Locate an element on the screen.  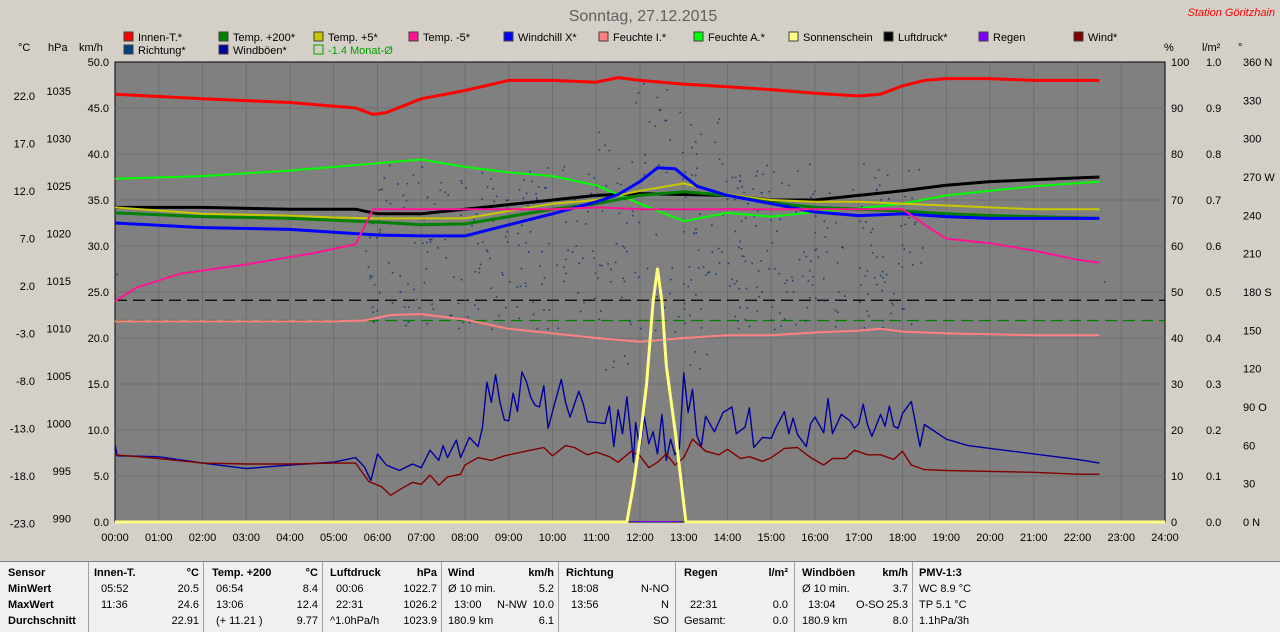
legend-swatch is located at coordinates (128, 49).